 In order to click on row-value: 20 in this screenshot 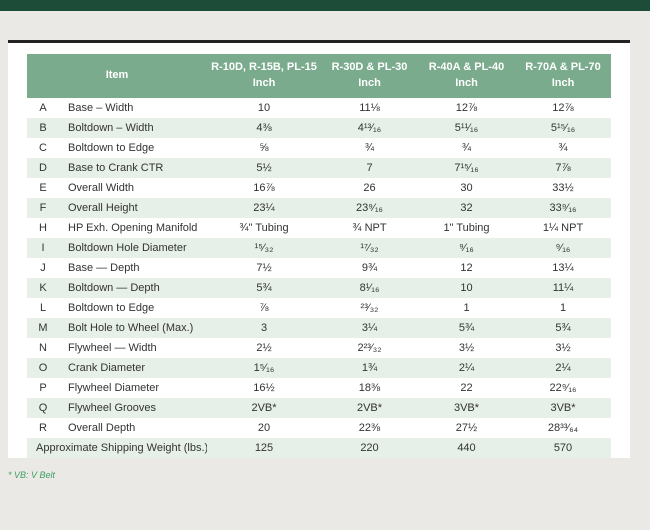, I will do `click(264, 428)`.